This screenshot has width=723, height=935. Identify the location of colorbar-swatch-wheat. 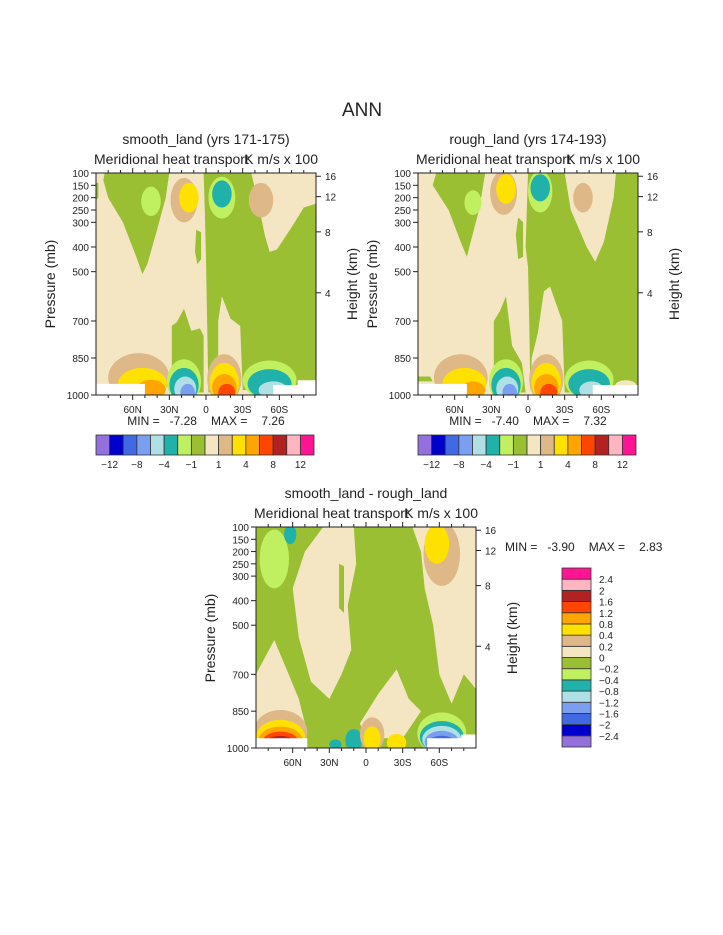
(534, 445).